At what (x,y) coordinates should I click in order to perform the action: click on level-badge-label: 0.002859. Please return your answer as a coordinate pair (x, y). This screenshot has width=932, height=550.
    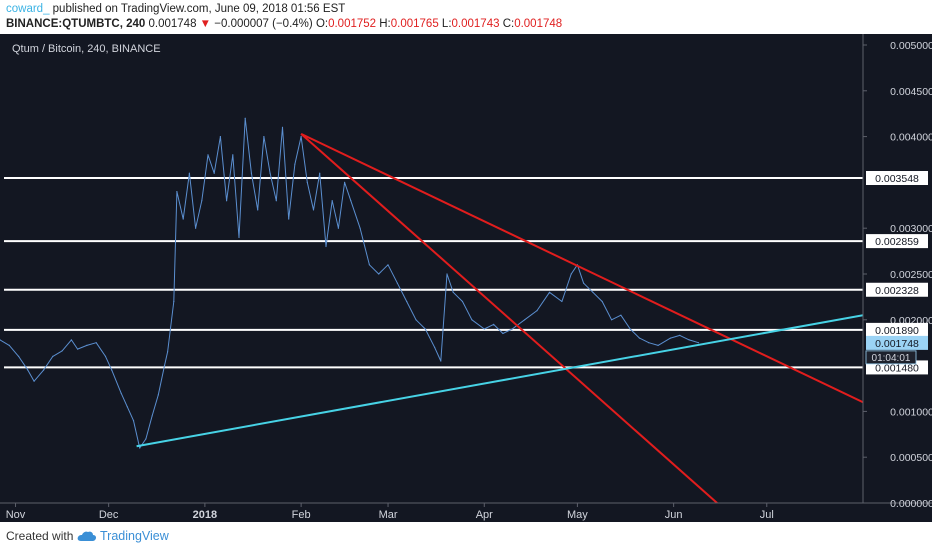
    Looking at the image, I should click on (897, 242).